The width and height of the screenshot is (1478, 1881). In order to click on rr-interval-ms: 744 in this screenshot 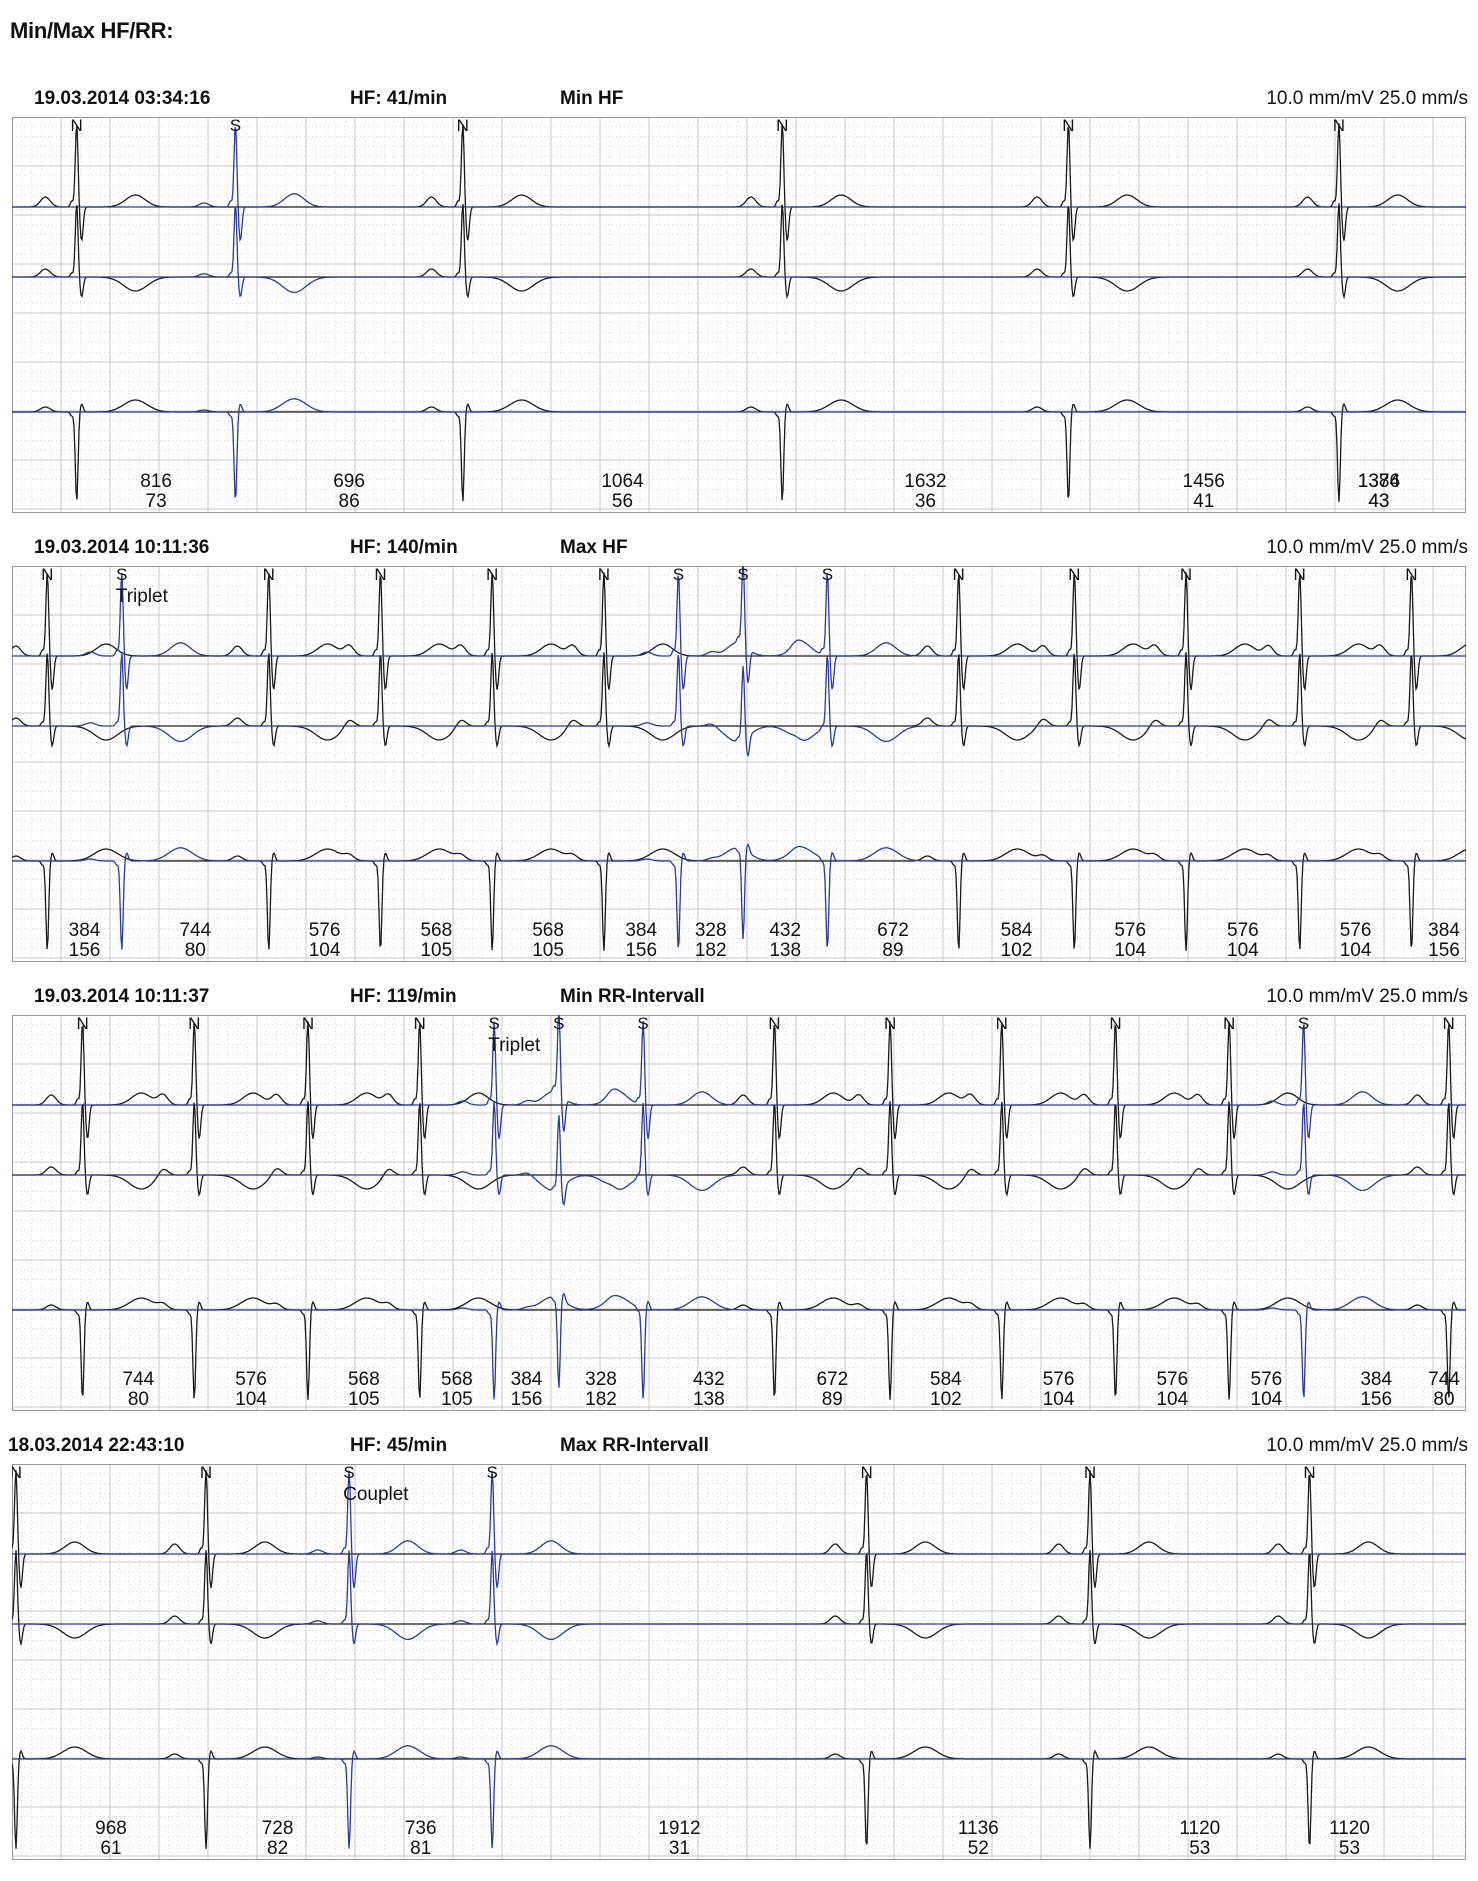, I will do `click(1444, 1379)`.